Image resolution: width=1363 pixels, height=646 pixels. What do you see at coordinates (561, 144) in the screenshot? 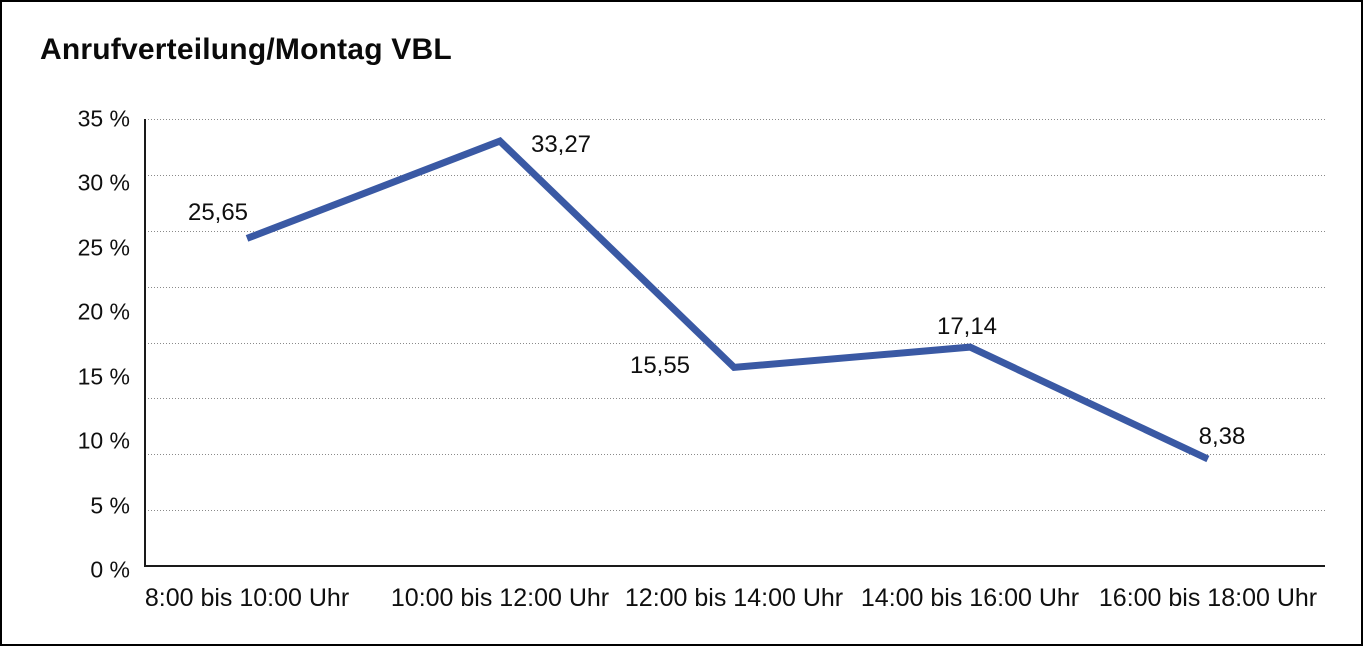
I see `data-point-label: 33,27` at bounding box center [561, 144].